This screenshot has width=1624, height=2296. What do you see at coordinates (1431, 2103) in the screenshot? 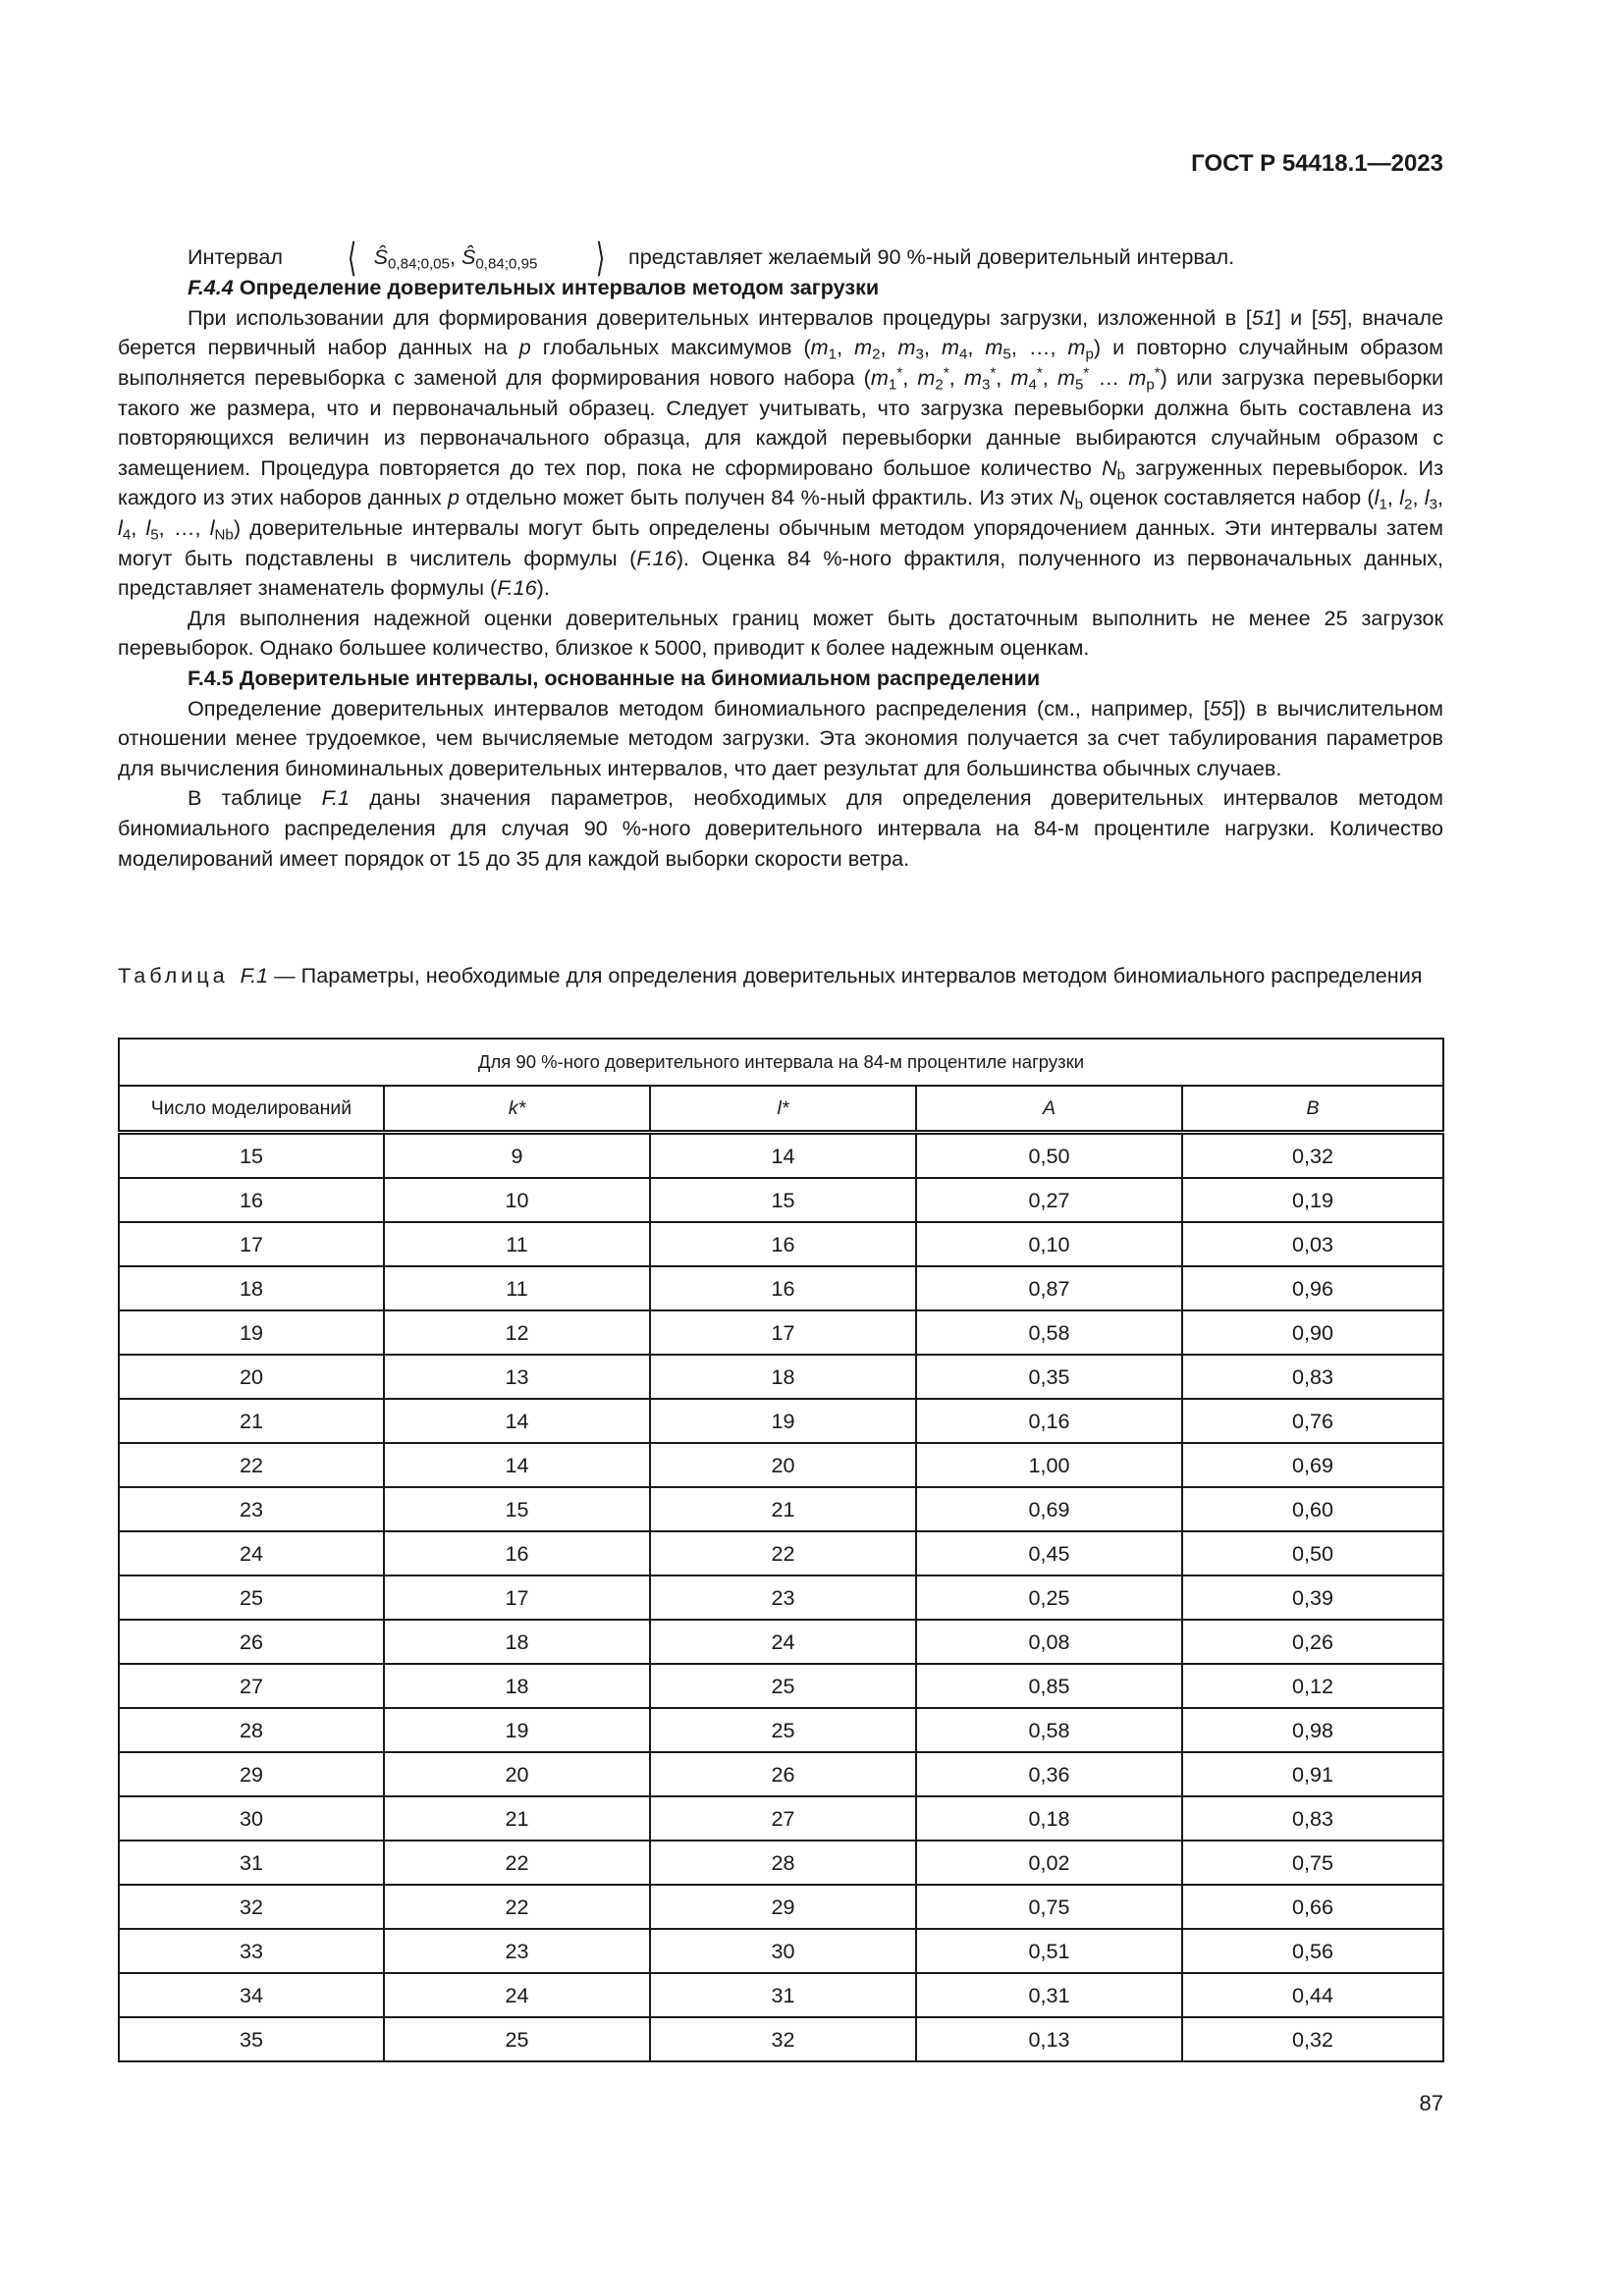
I see `page-number: 87` at bounding box center [1431, 2103].